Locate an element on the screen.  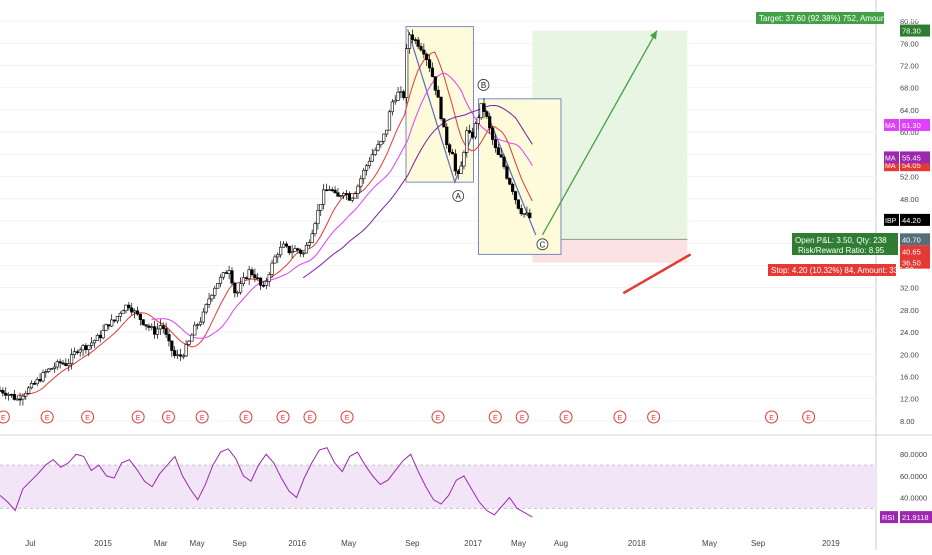
ma-value: 54.05 is located at coordinates (911, 165).